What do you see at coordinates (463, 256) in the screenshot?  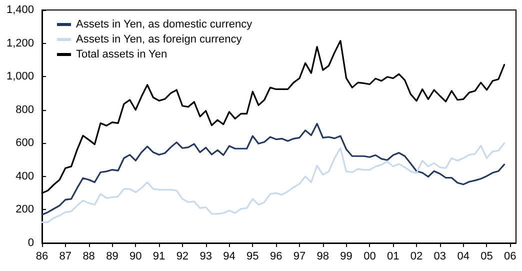 I see `x-tick-label: 04` at bounding box center [463, 256].